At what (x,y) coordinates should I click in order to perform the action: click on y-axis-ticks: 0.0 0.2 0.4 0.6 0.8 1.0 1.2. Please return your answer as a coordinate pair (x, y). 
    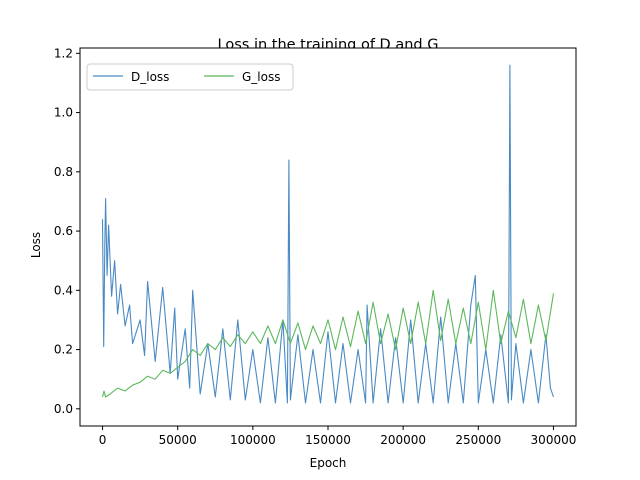
    Looking at the image, I should click on (67, 231).